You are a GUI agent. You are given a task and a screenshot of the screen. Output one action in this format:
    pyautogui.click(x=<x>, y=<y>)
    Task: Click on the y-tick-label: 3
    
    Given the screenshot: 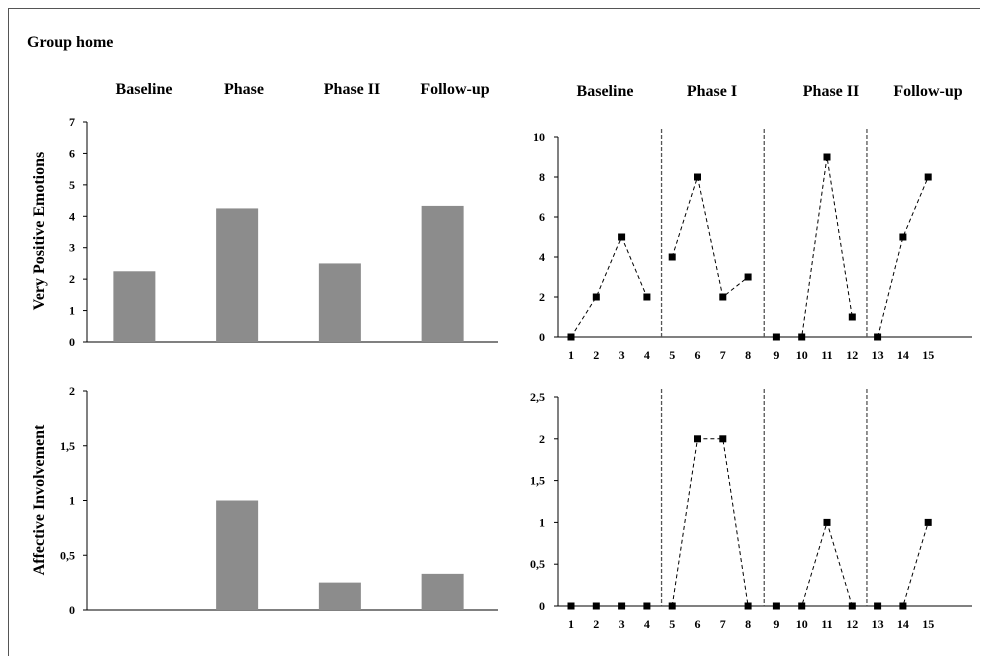 What is the action you would take?
    pyautogui.click(x=72, y=248)
    